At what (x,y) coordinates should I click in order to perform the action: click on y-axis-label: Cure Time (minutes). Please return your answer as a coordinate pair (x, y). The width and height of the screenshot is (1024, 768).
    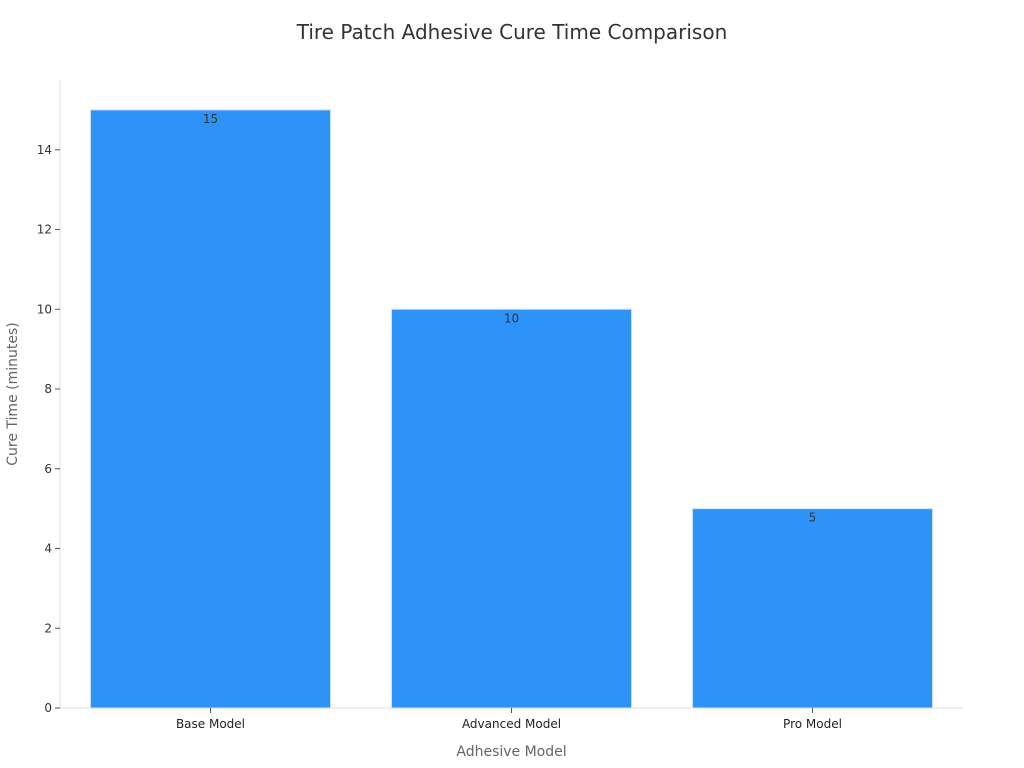
    Looking at the image, I should click on (13, 393).